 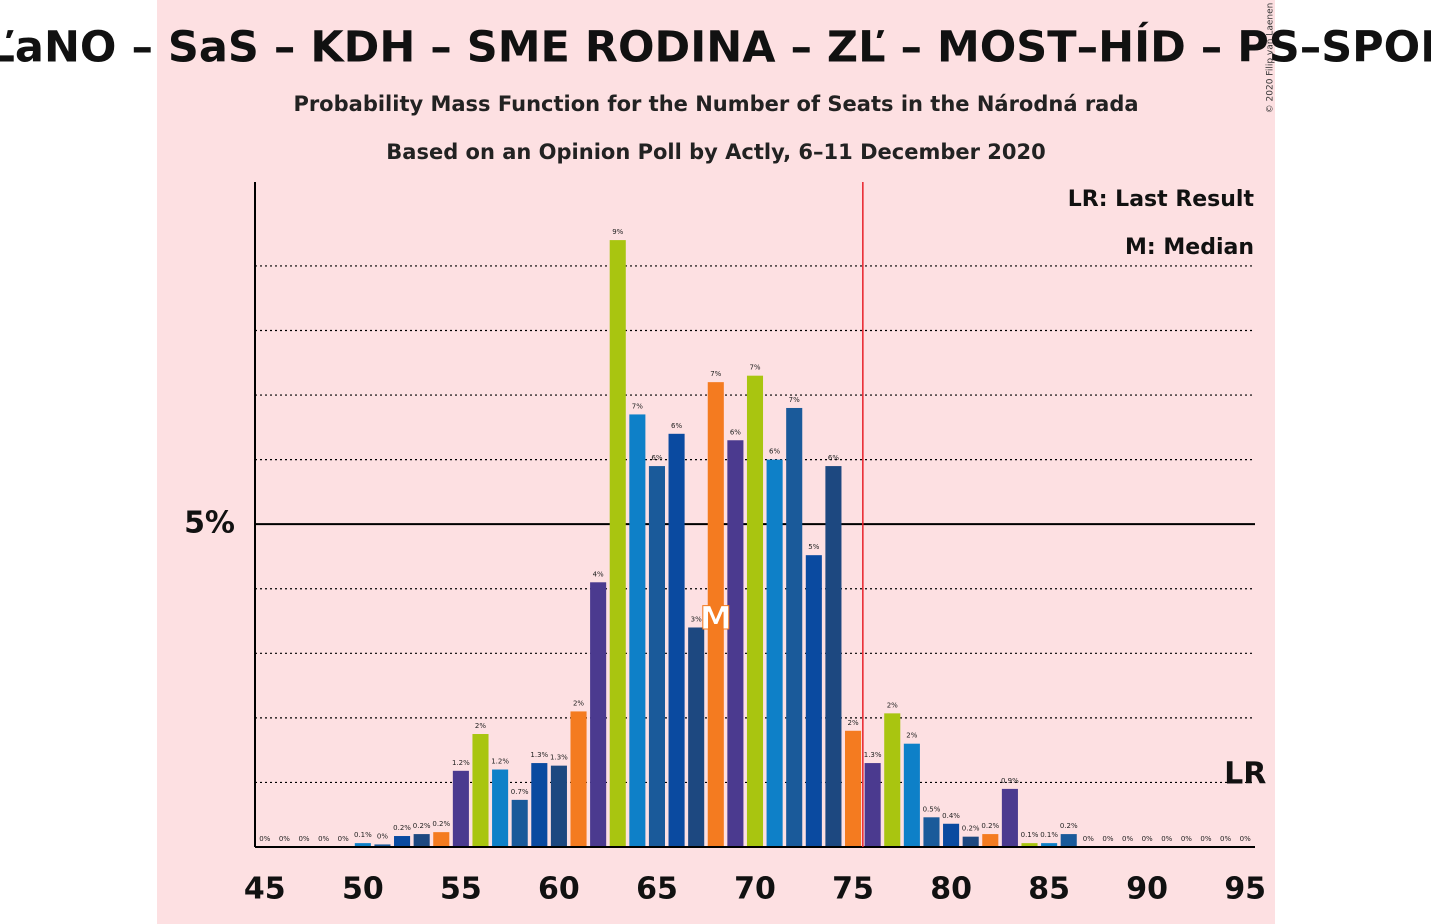 What do you see at coordinates (209, 523) in the screenshot?
I see `y-tick-label: 5%` at bounding box center [209, 523].